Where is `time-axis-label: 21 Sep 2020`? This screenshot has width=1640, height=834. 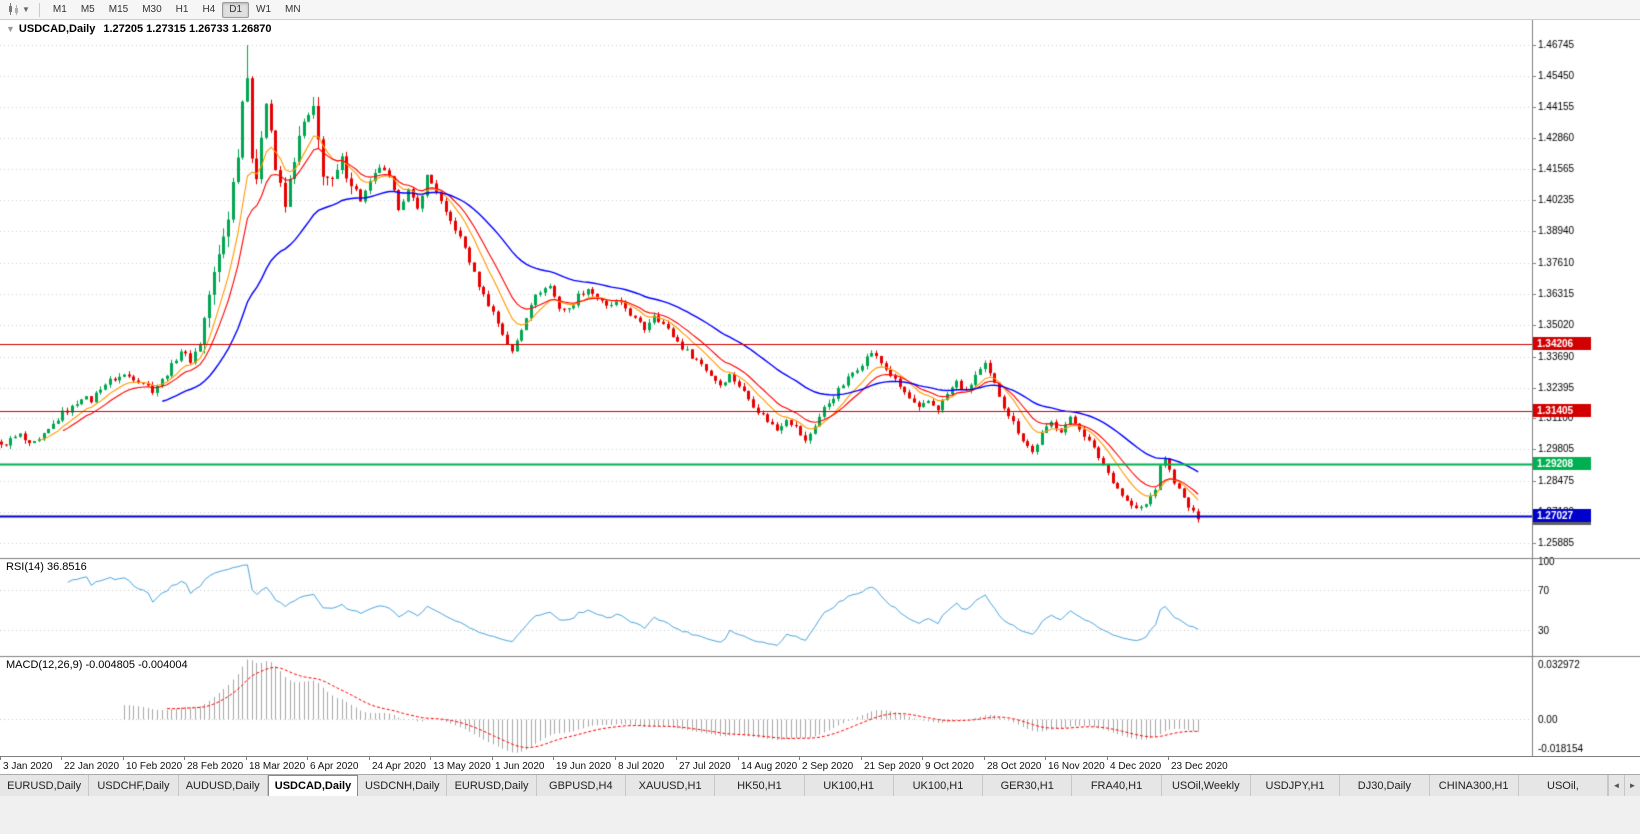 time-axis-label: 21 Sep 2020 is located at coordinates (892, 766).